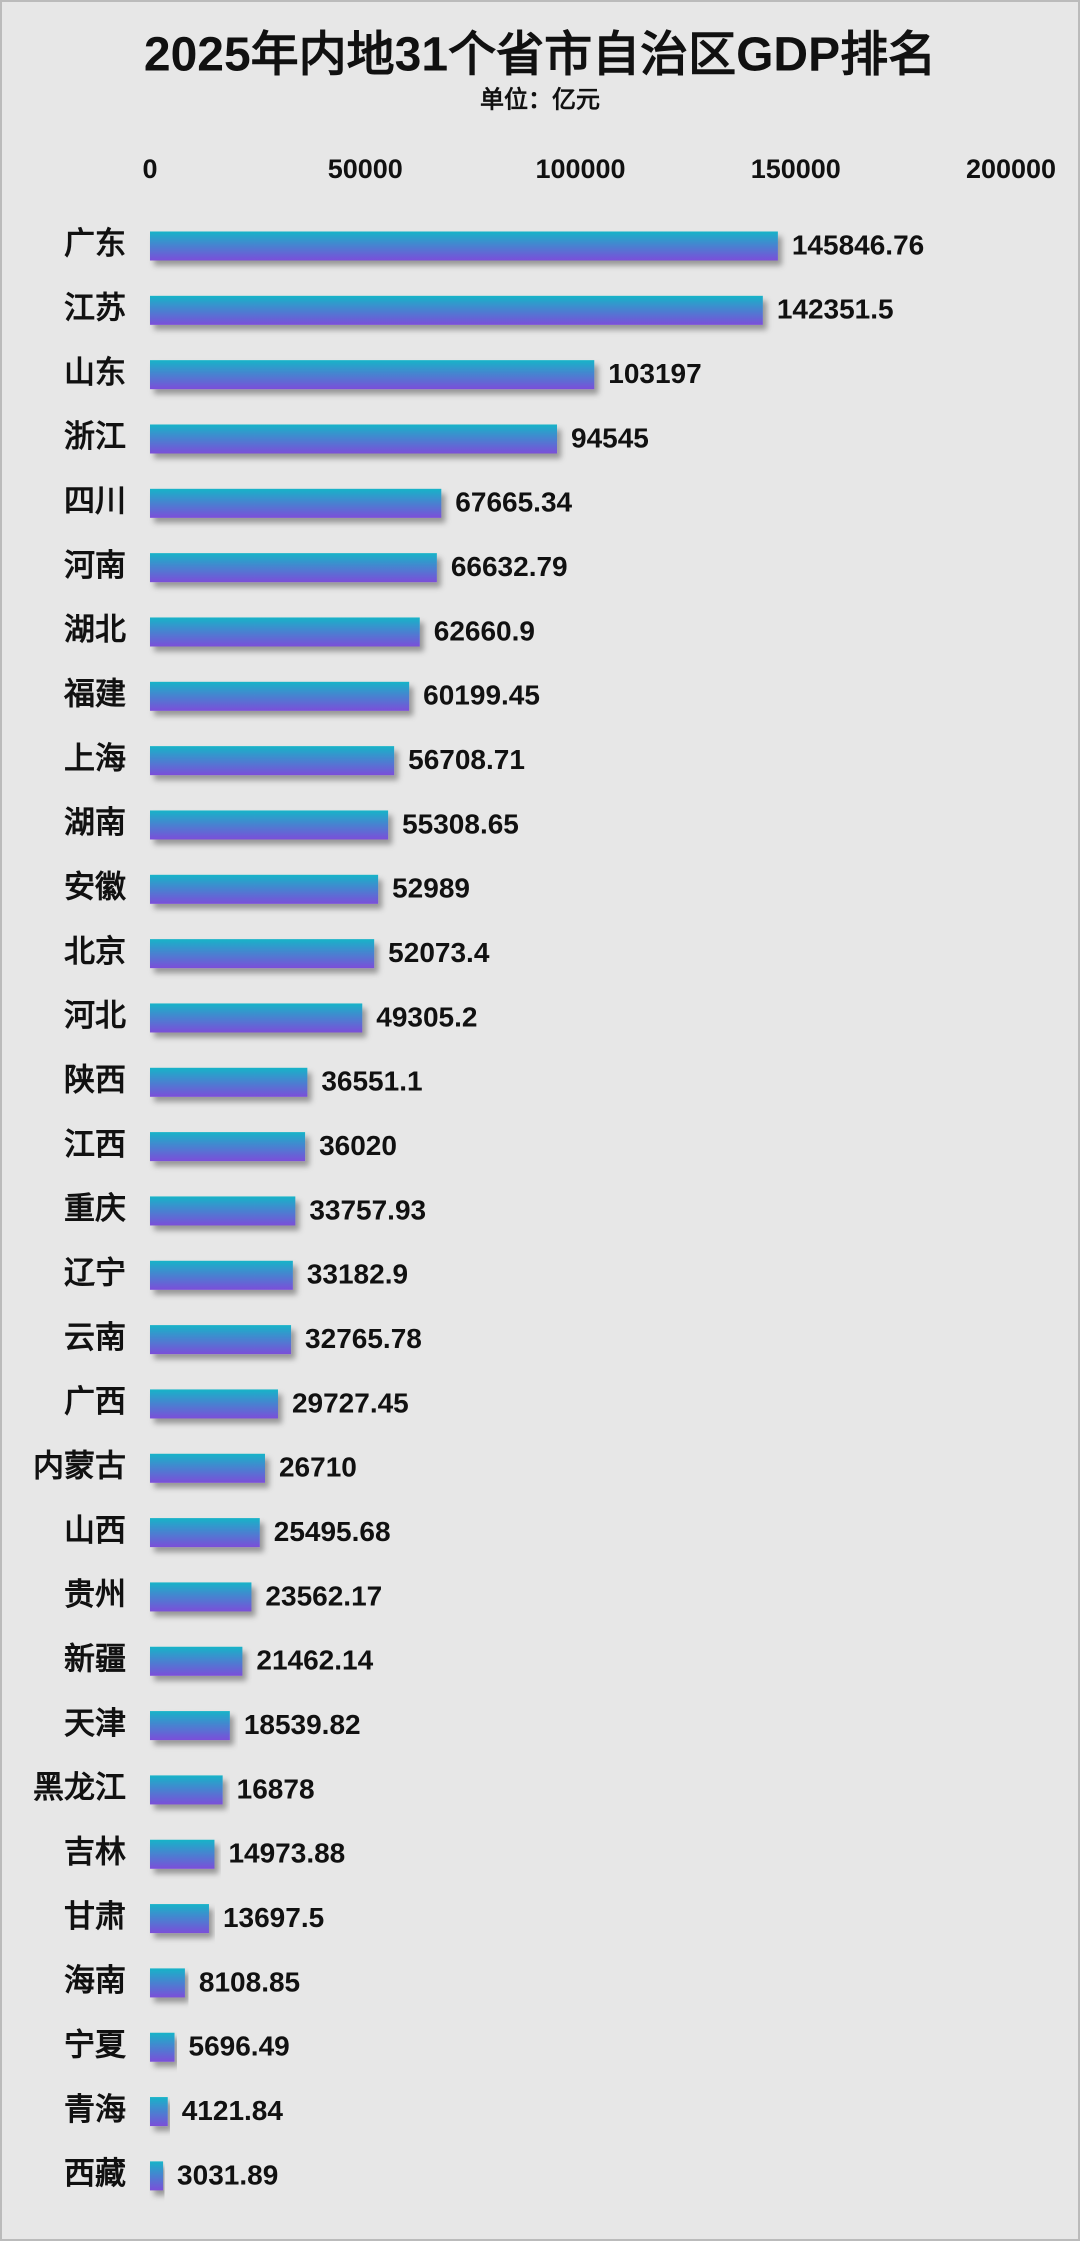 This screenshot has height=2241, width=1080. Describe the element at coordinates (239, 2046) in the screenshot. I see `value-label: 5696.49` at that location.